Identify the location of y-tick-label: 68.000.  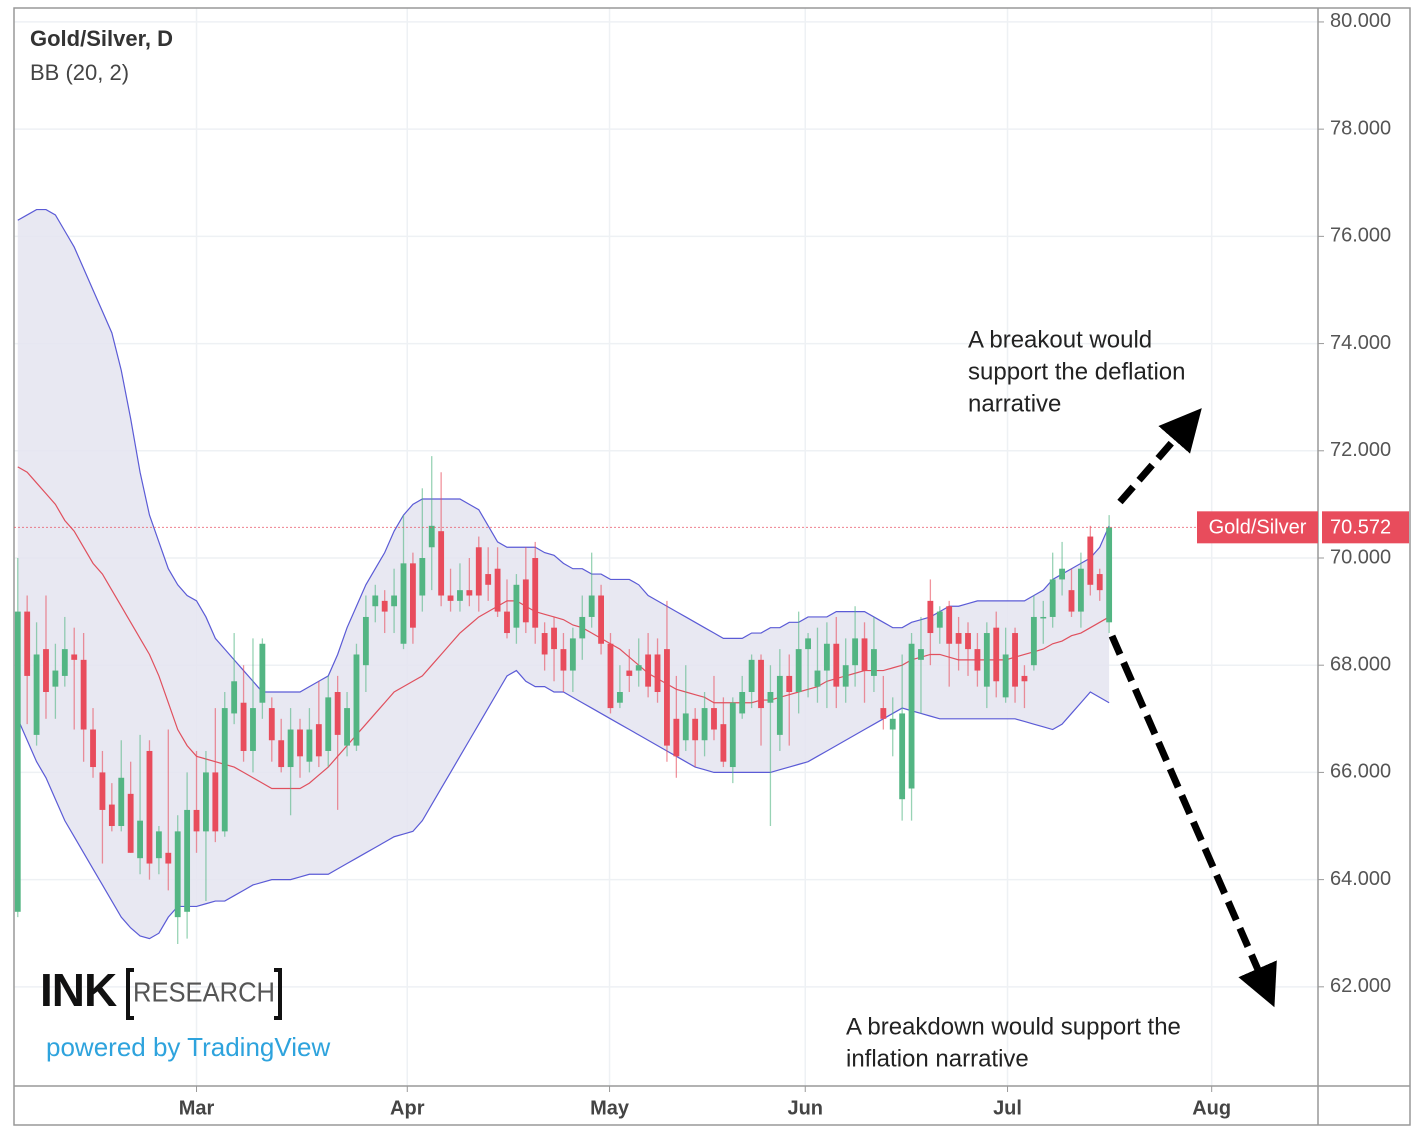
(1360, 664).